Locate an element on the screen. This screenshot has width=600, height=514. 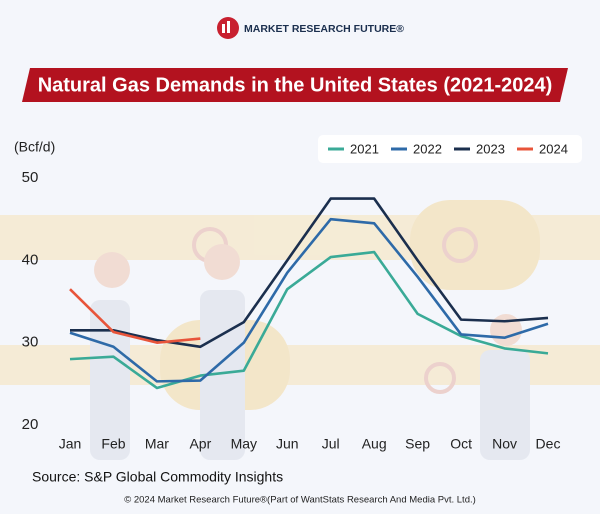
y-tick-label: 30 is located at coordinates (30, 342).